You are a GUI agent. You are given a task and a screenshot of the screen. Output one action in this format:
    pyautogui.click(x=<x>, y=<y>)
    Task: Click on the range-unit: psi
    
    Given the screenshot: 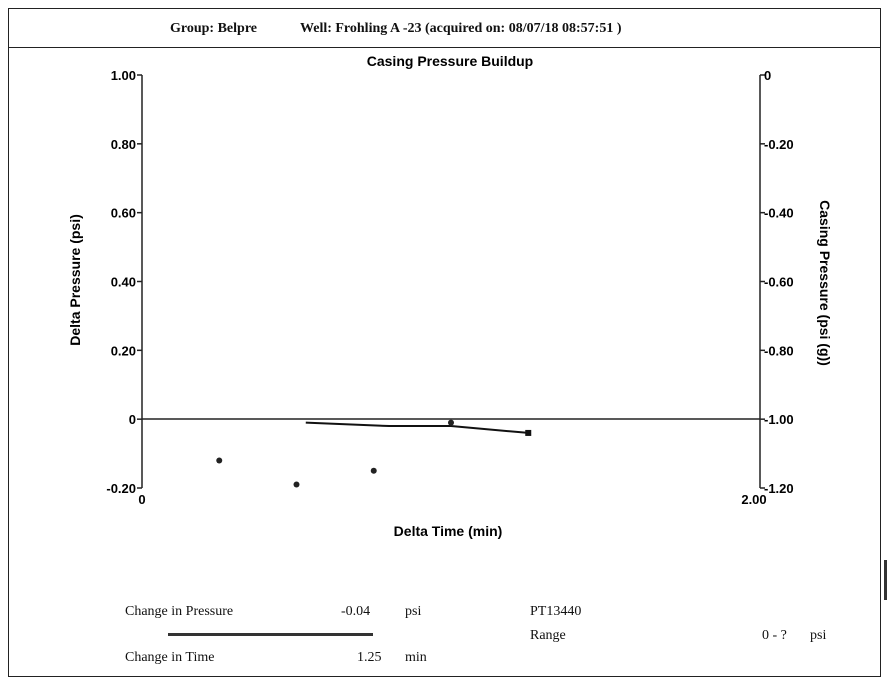 What is the action you would take?
    pyautogui.click(x=818, y=635)
    